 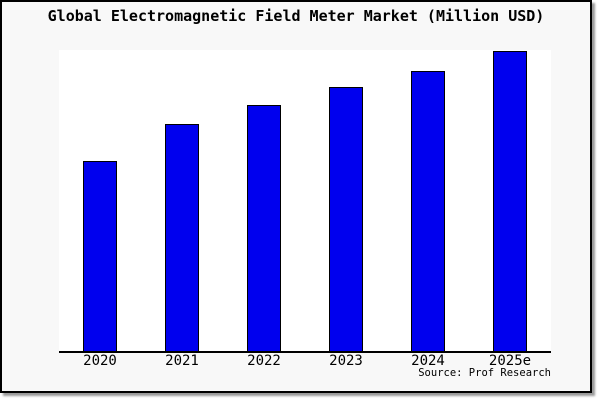 What do you see at coordinates (182, 361) in the screenshot?
I see `x-tick-label: 2021` at bounding box center [182, 361].